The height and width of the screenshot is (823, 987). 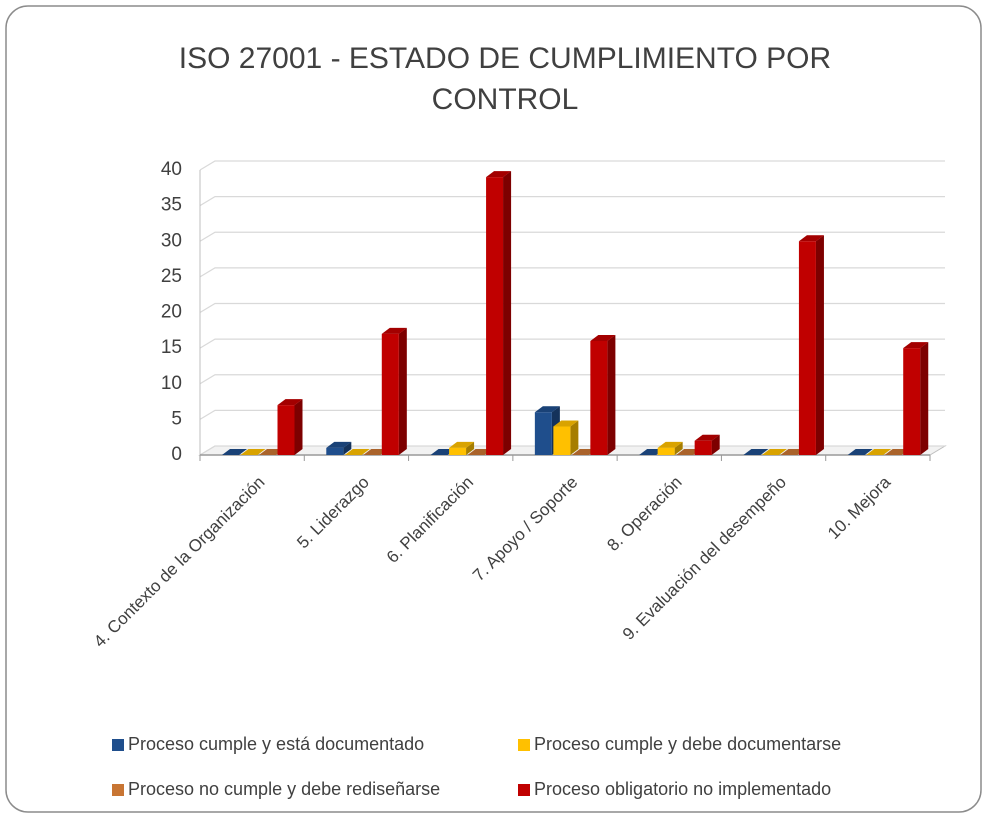 What do you see at coordinates (171, 383) in the screenshot?
I see `y-tick-label: 10` at bounding box center [171, 383].